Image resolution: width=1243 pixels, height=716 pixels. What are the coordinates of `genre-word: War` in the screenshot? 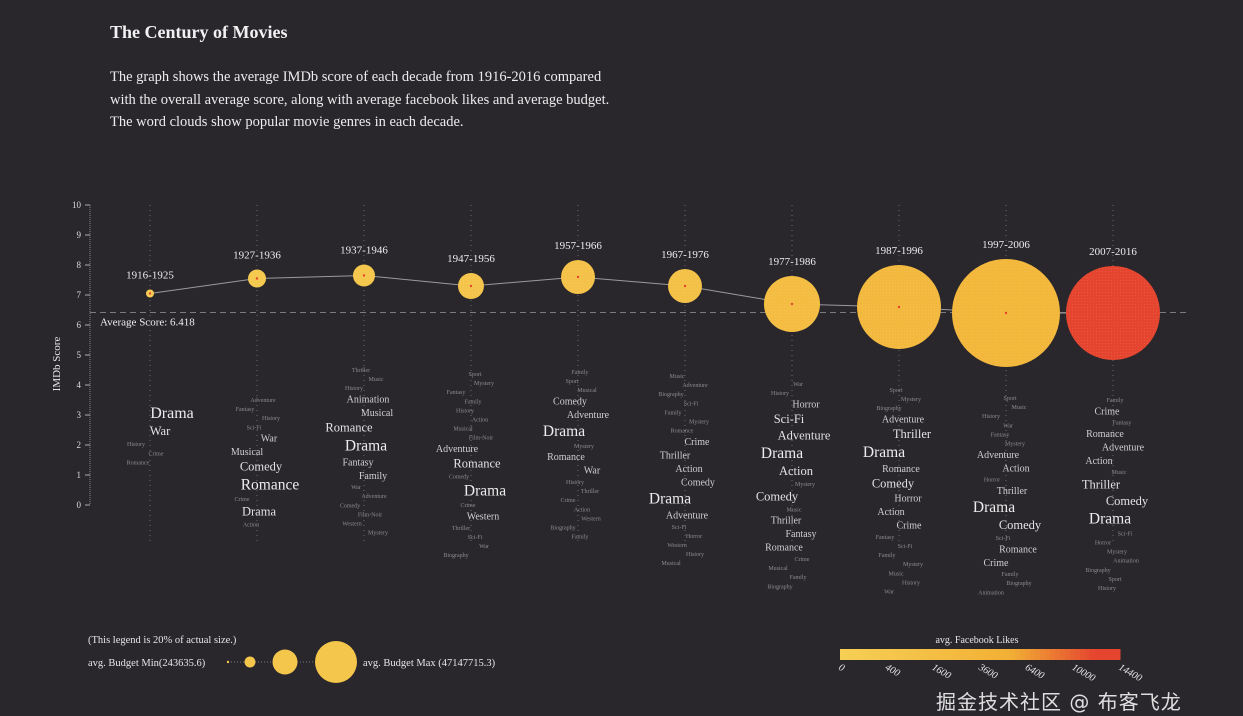 It's located at (484, 547).